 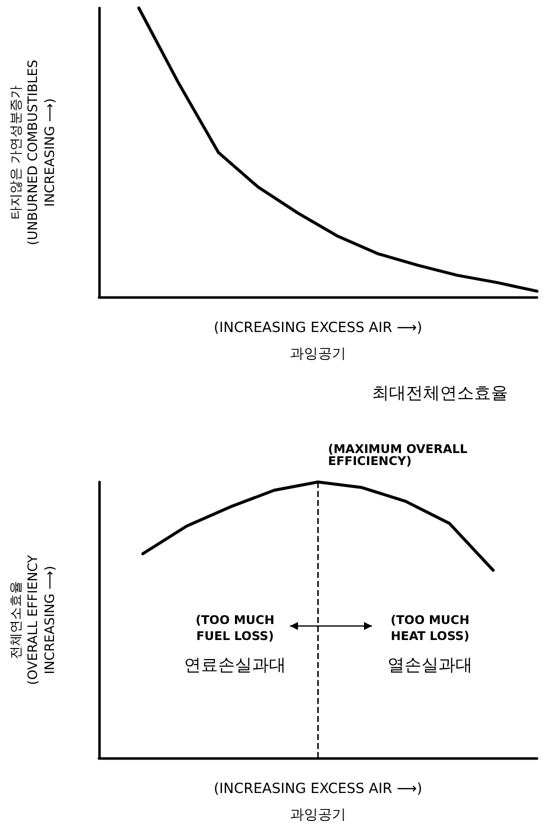 I want to click on annotation: 연료손실과대, so click(x=235, y=666).